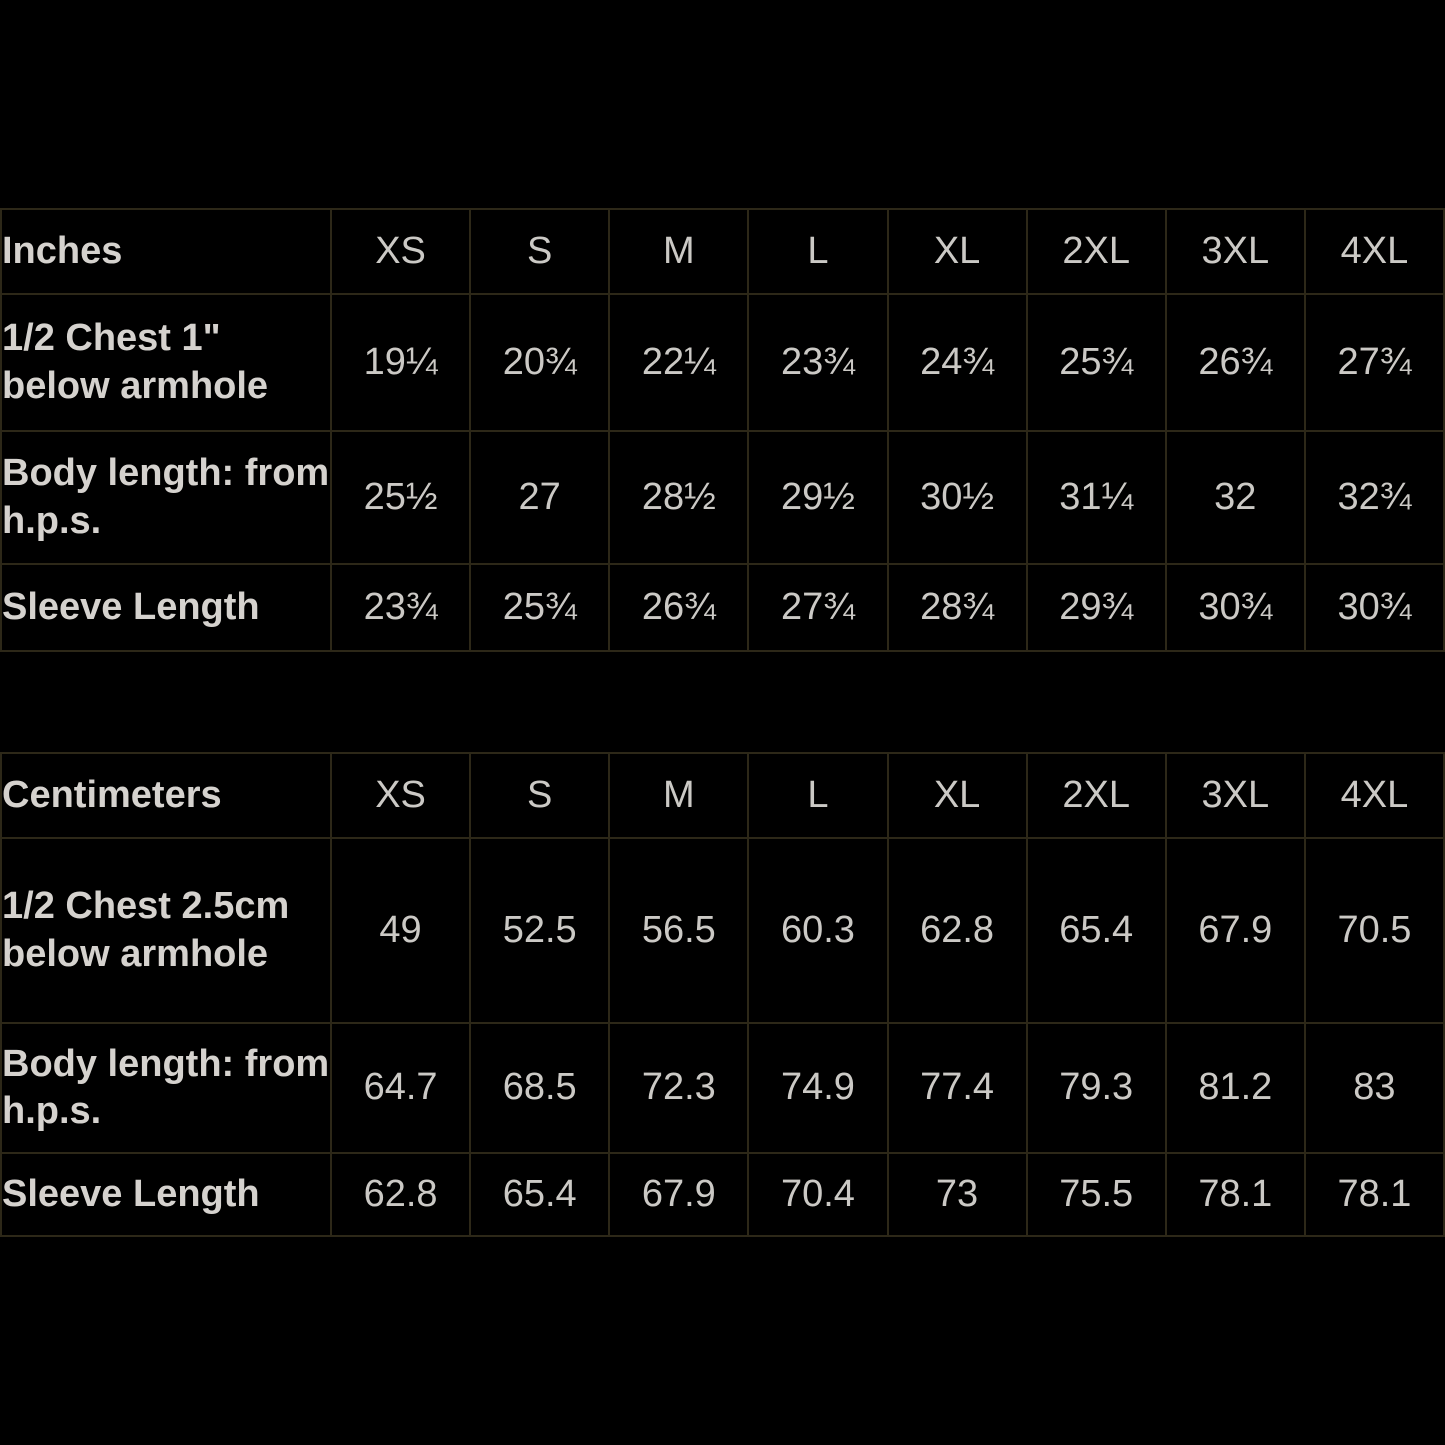  I want to click on row-label-cell: 1/2 Chest 1" below armhole, so click(166, 362).